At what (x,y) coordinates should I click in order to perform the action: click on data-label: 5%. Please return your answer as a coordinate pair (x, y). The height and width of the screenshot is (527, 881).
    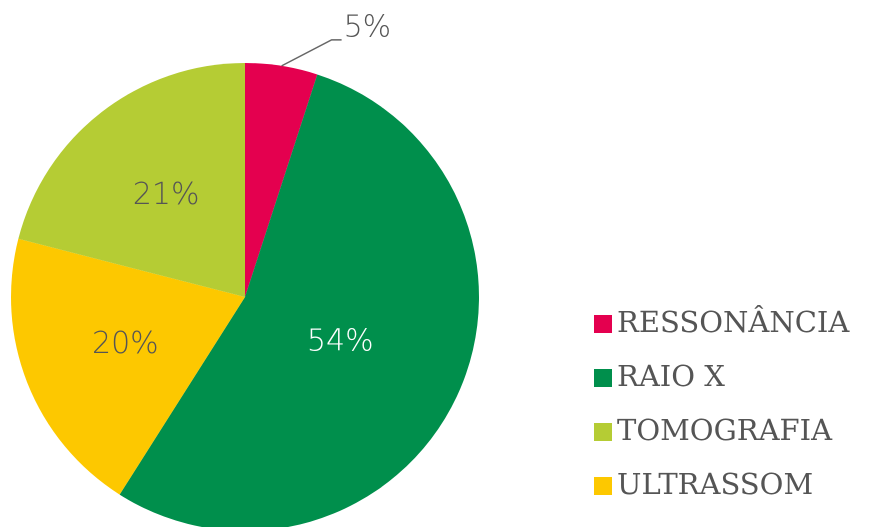
    Looking at the image, I should click on (368, 26).